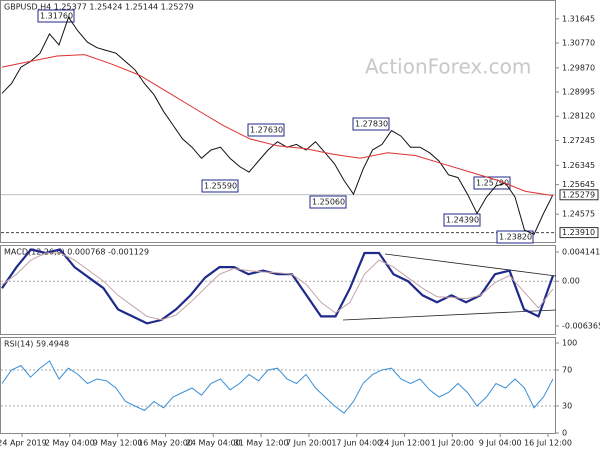 This screenshot has height=450, width=600. I want to click on y-tick-label: 1.30770, so click(578, 43).